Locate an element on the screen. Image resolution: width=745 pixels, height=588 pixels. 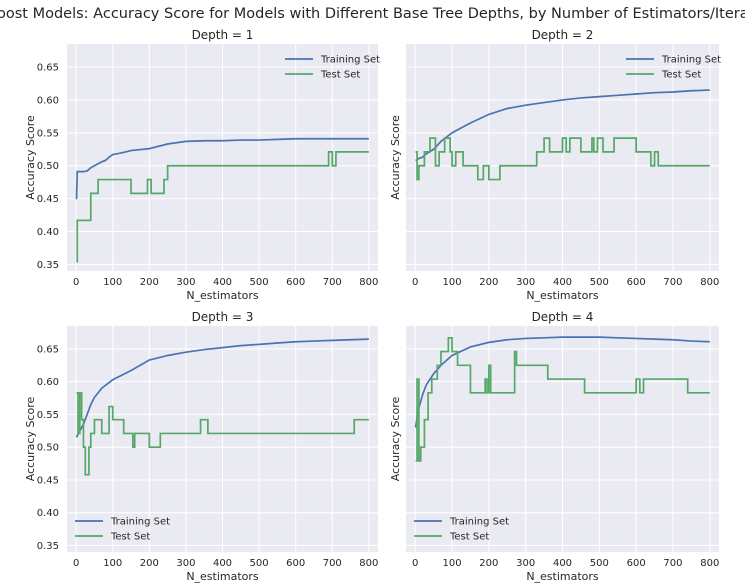
subplot-title: Depth = 3 is located at coordinates (223, 317).